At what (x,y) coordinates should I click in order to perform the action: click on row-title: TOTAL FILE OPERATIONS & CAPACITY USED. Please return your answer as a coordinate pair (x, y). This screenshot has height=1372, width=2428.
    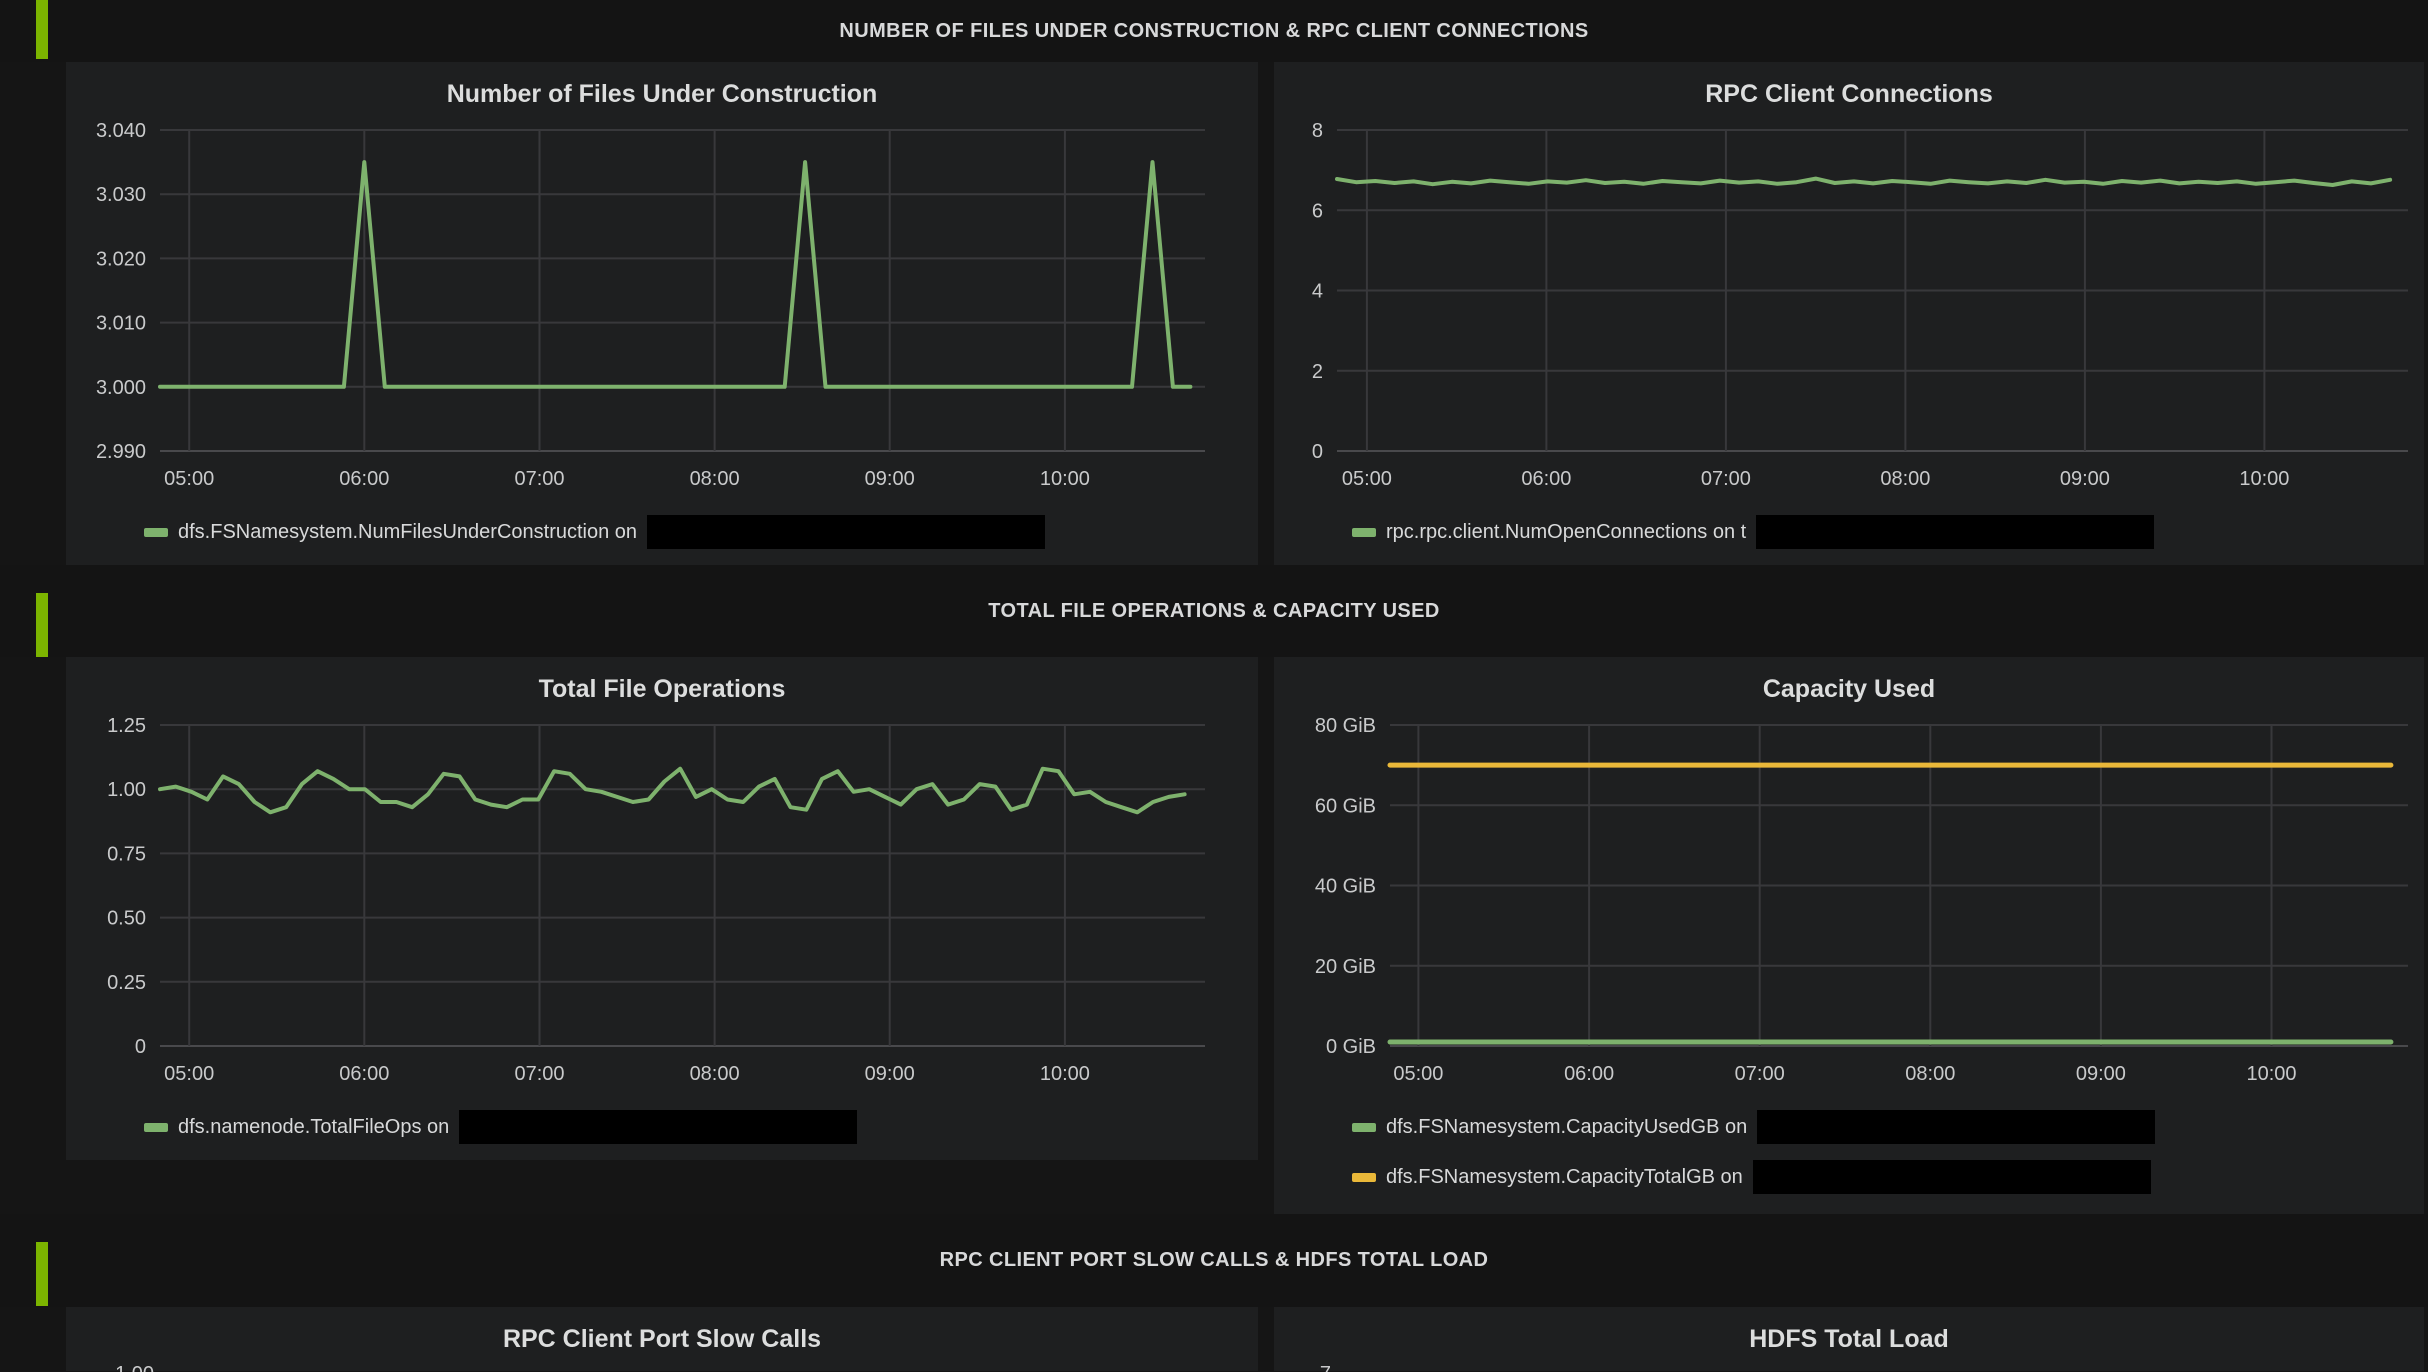
    Looking at the image, I should click on (1214, 610).